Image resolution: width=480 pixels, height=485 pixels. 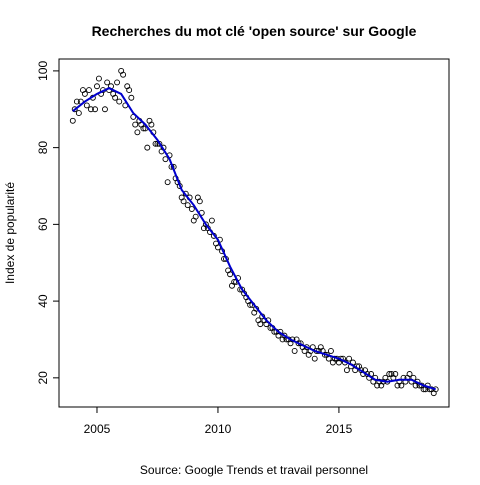 I want to click on y-tick-label: 60, so click(x=43, y=224).